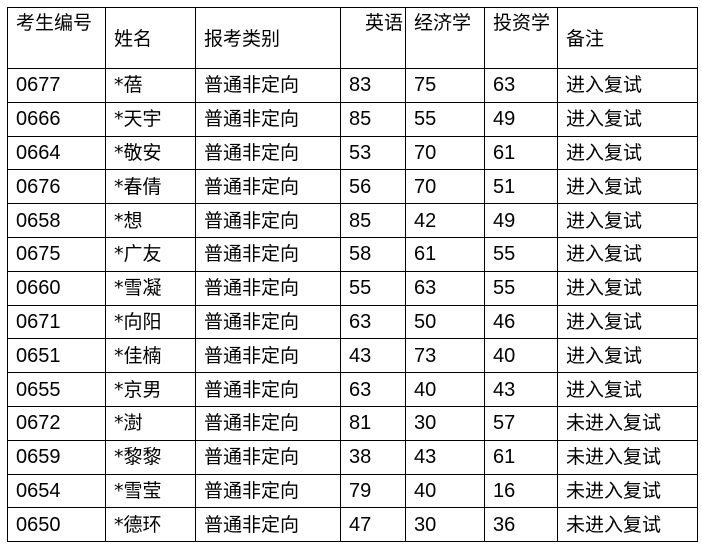 This screenshot has width=702, height=552. Describe the element at coordinates (373, 288) in the screenshot. I see `cell-english: 55` at that location.